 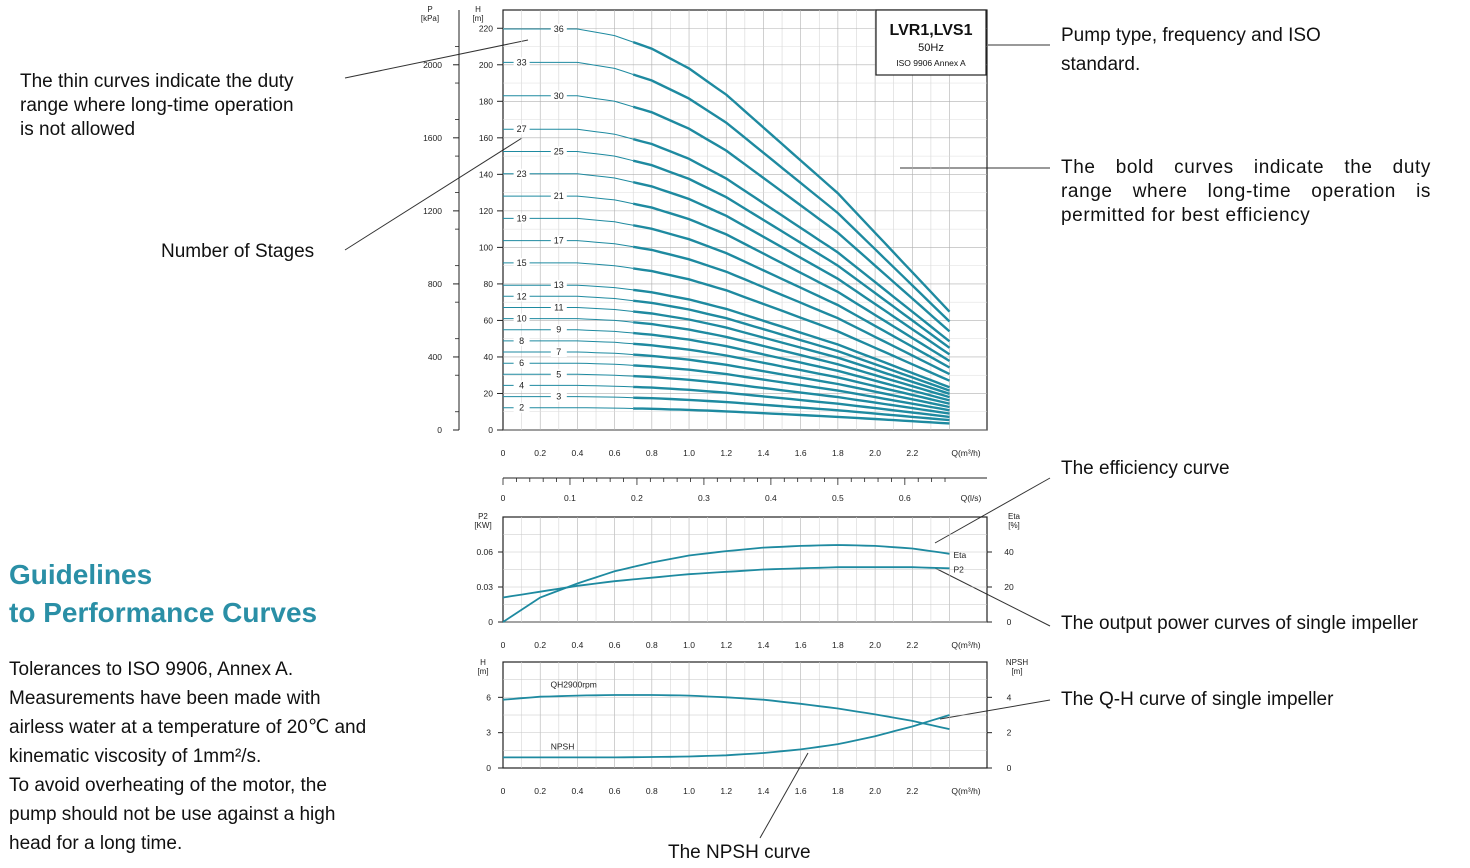 What do you see at coordinates (489, 393) in the screenshot?
I see `top-ytick: 20` at bounding box center [489, 393].